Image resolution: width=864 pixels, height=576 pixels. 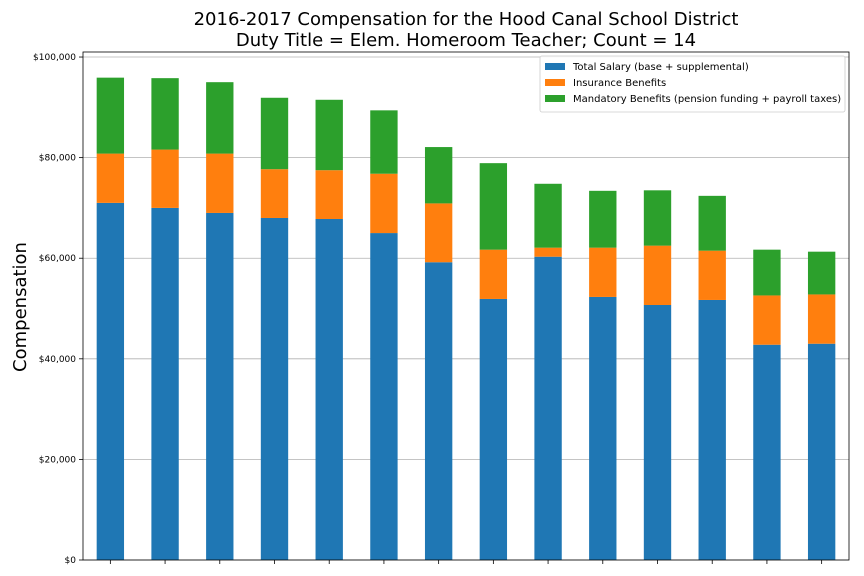 I want to click on legend-label-1: Total Salary (base + supplemental), so click(x=660, y=67).